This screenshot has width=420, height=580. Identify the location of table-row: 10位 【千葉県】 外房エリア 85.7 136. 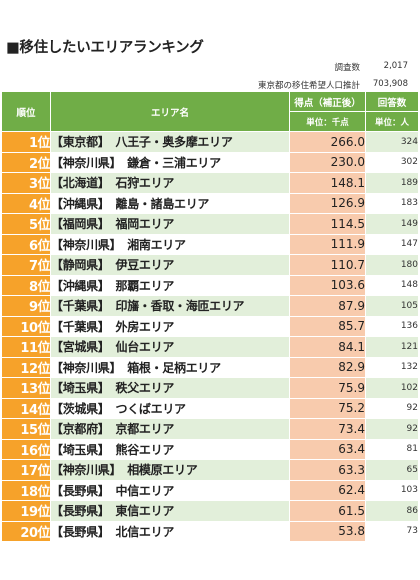
(210, 326).